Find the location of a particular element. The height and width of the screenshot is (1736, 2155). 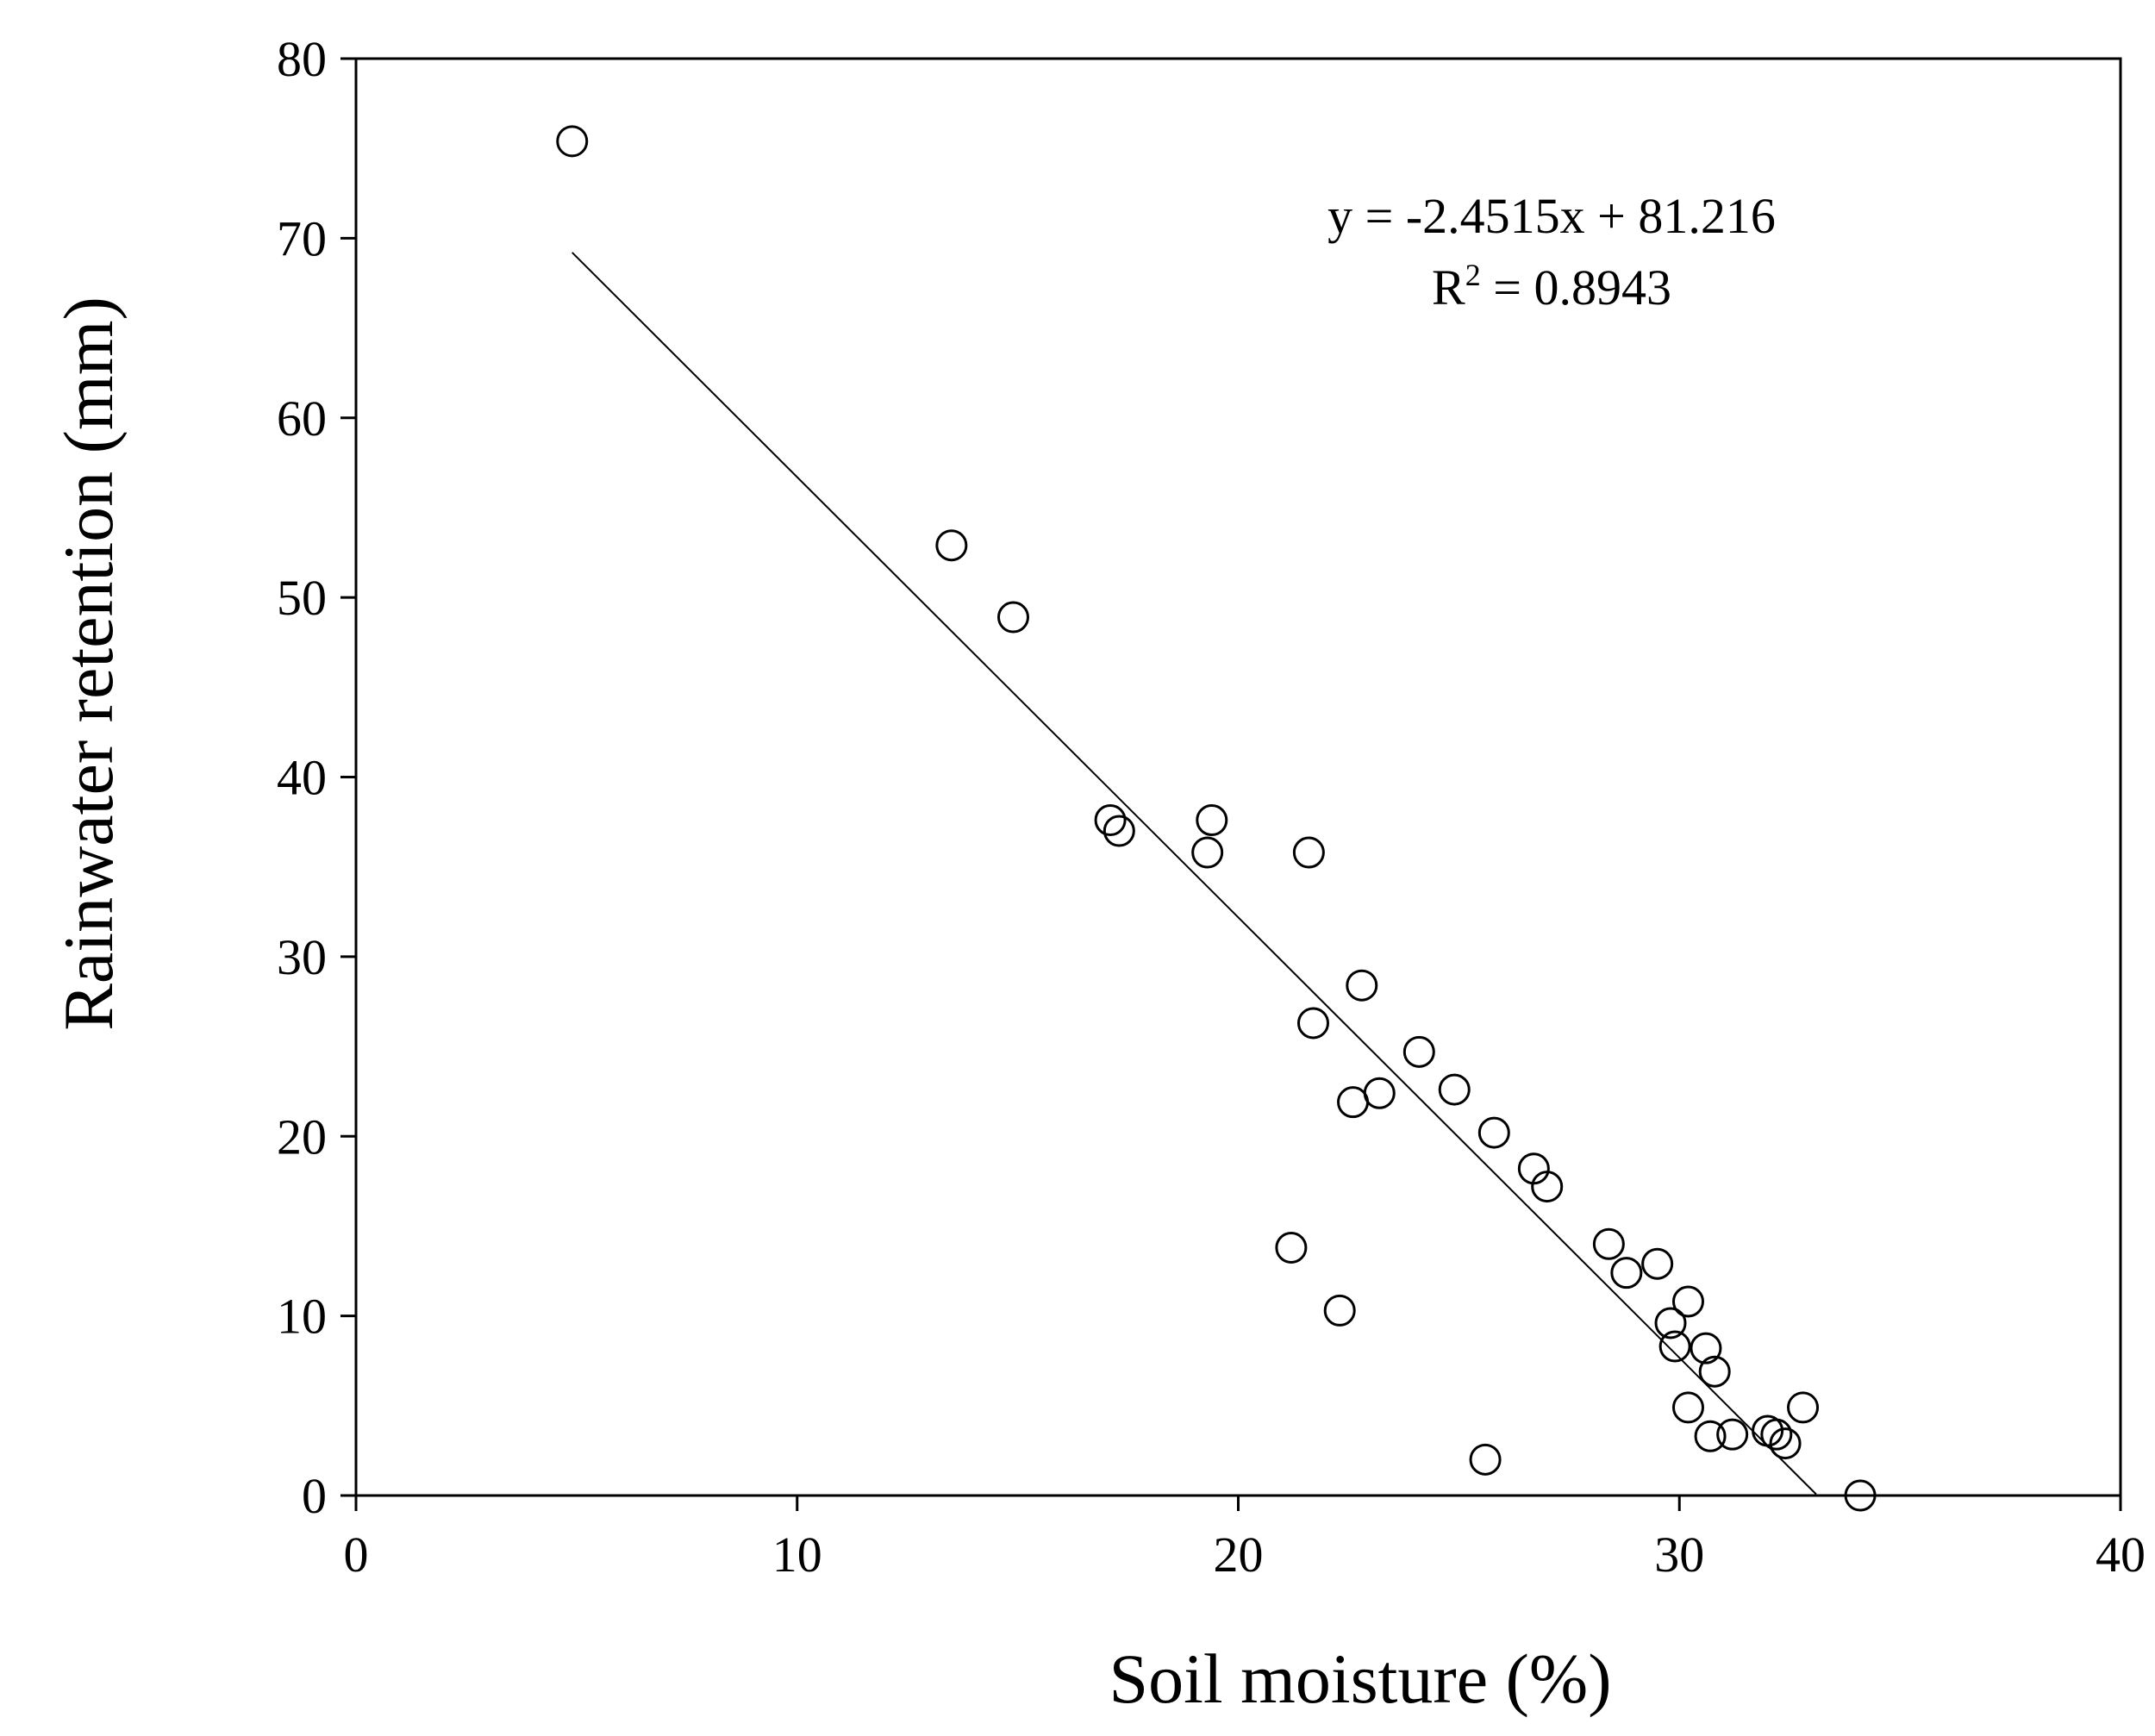

r-squared-value: = 0.8943 is located at coordinates (1576, 287).